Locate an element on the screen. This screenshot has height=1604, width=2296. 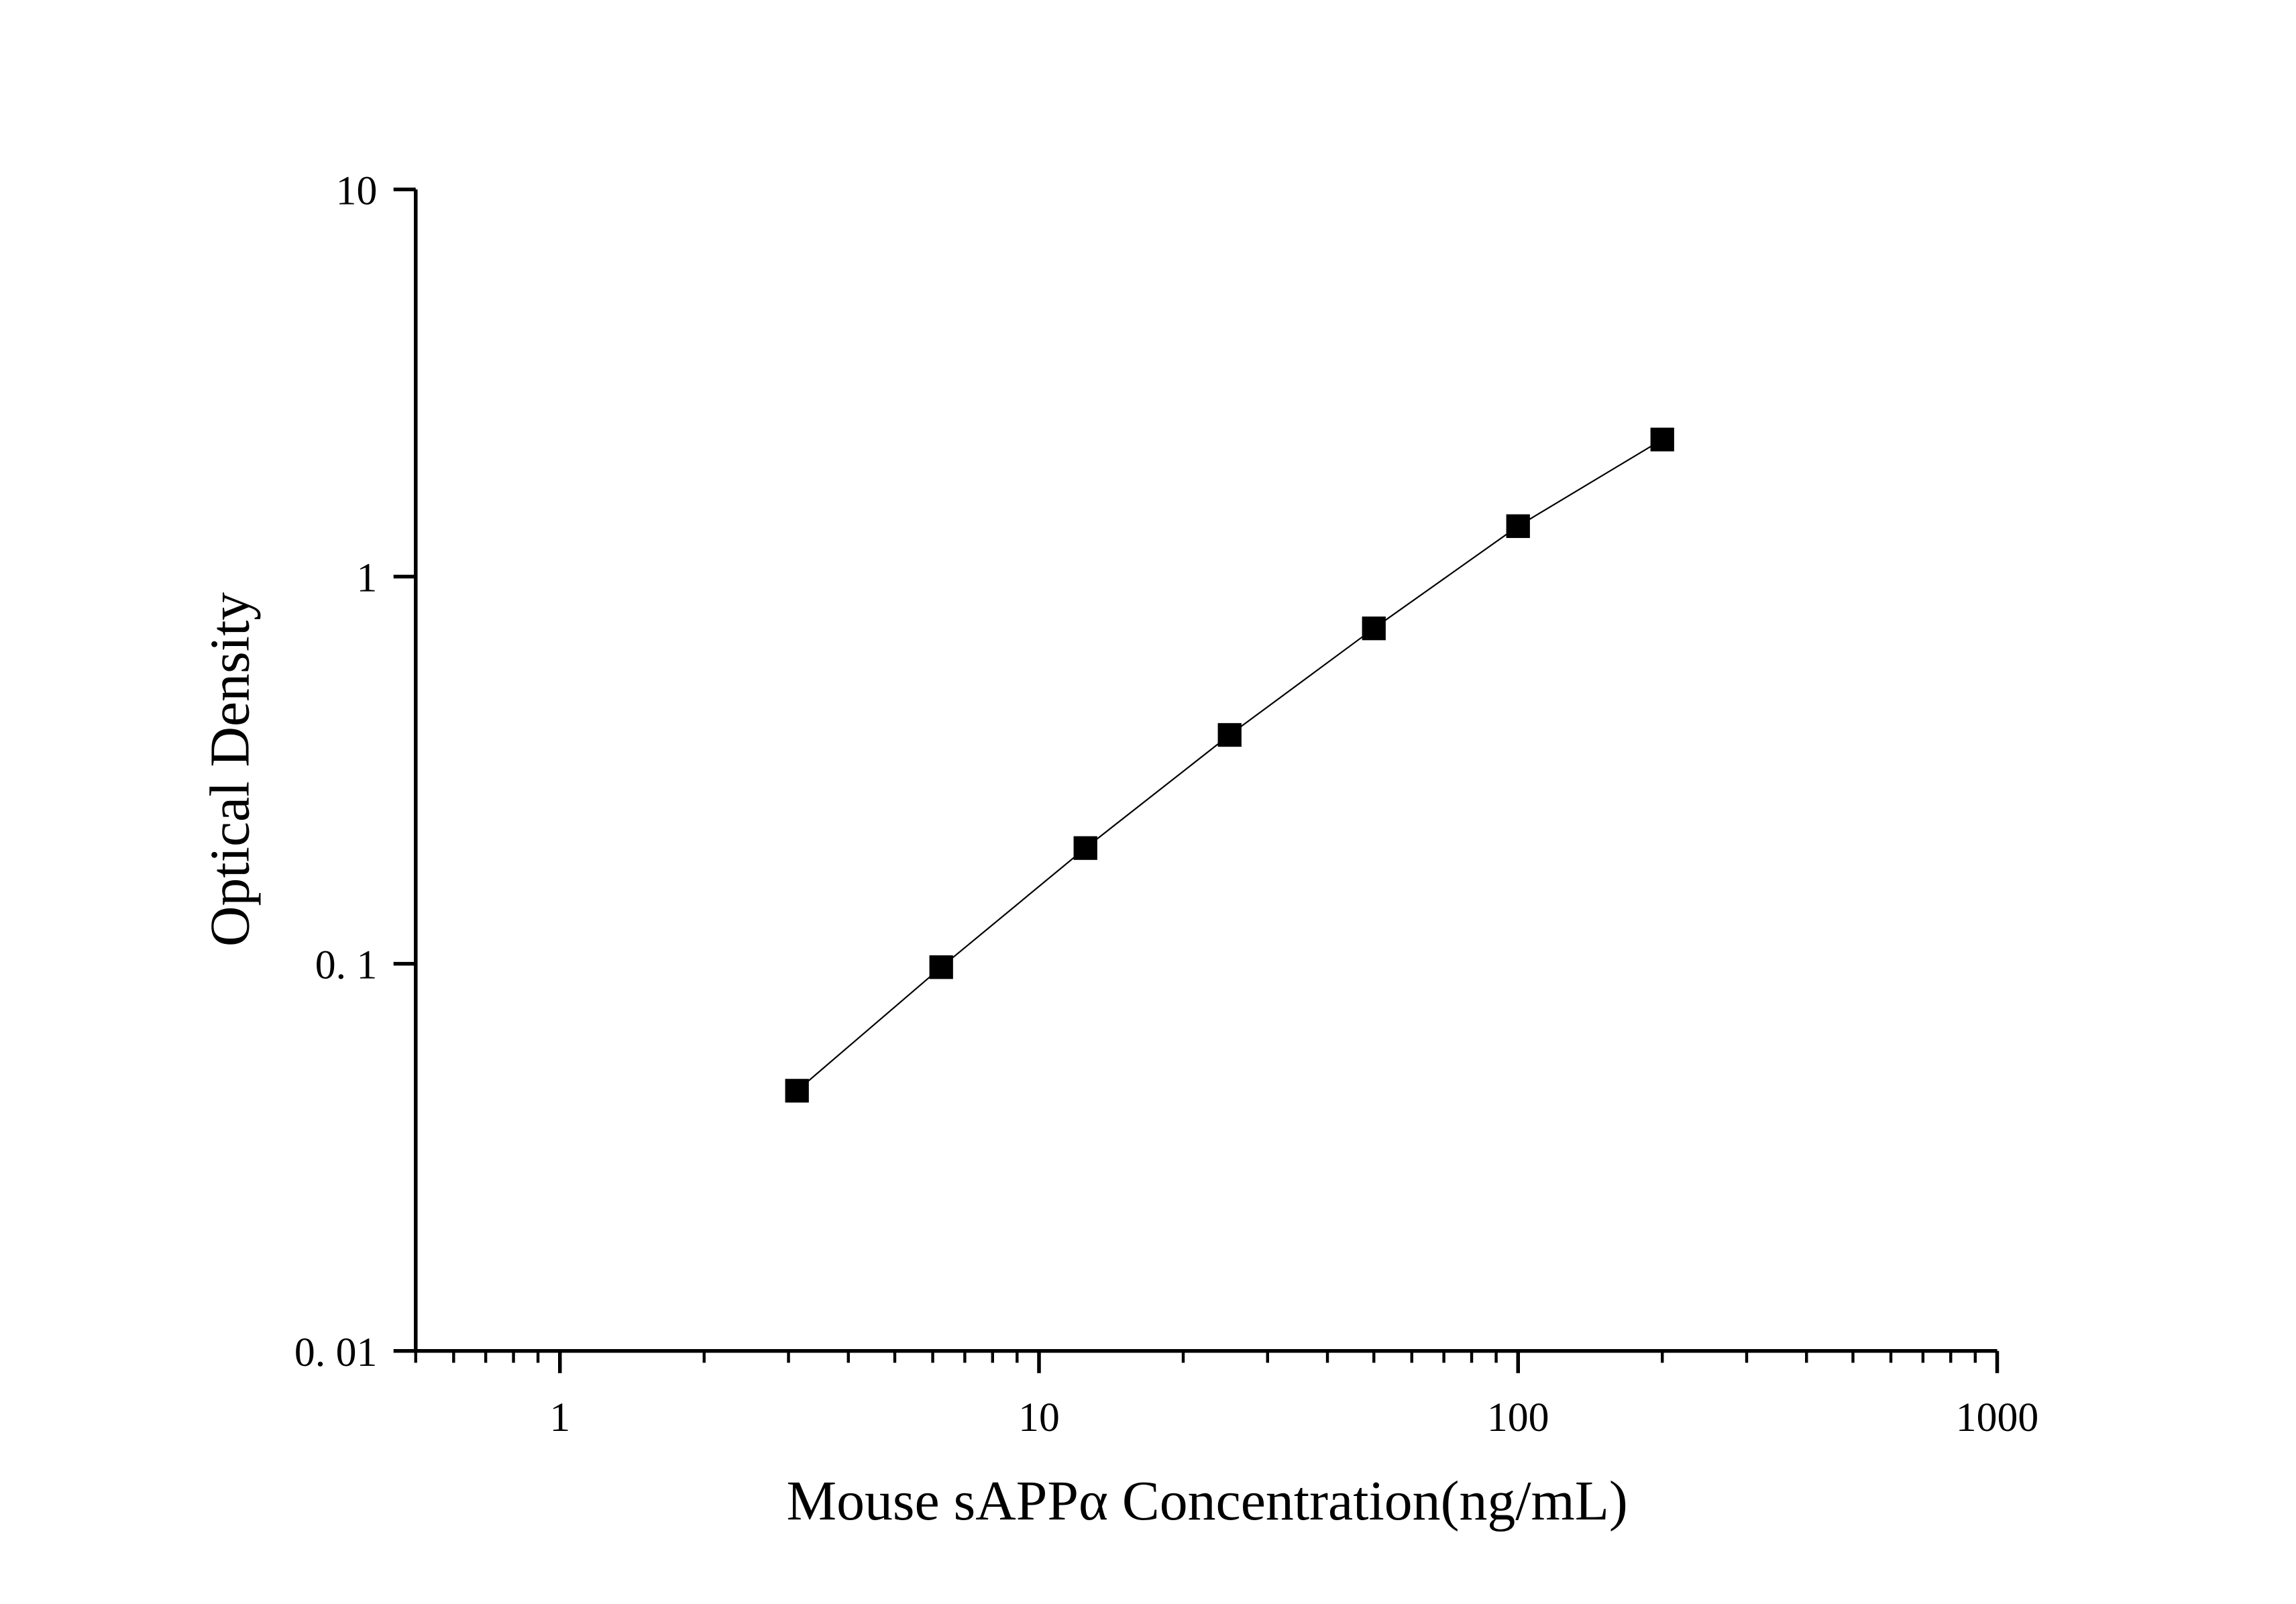
y-tick-label: 0. 01 is located at coordinates (336, 1352).